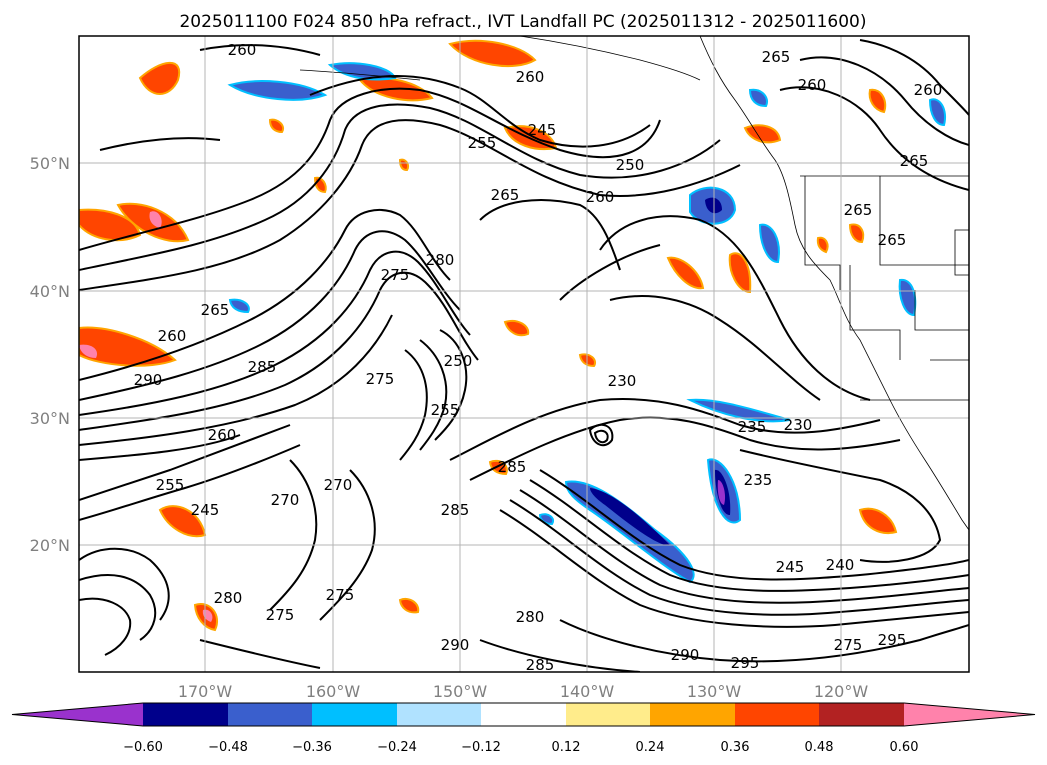  I want to click on lon-label-160w: 160°W, so click(333, 691).